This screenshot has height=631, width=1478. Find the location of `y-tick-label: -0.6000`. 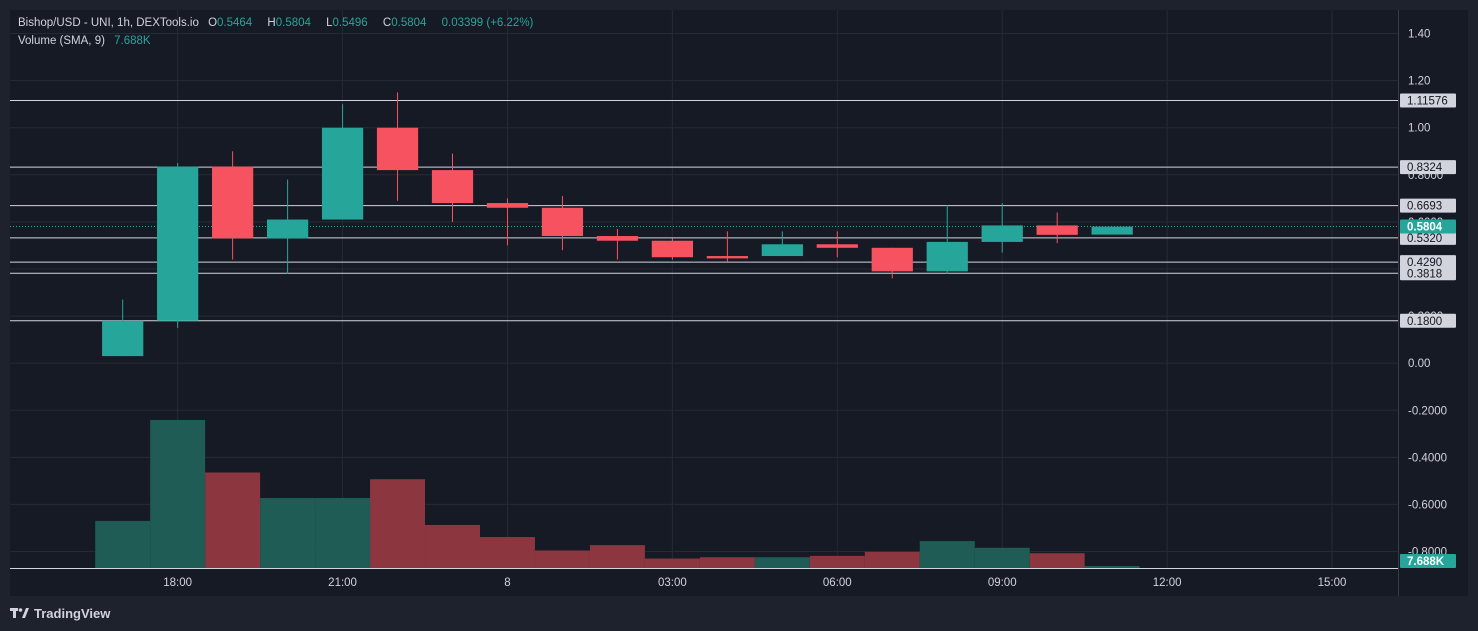

y-tick-label: -0.6000 is located at coordinates (1427, 505).